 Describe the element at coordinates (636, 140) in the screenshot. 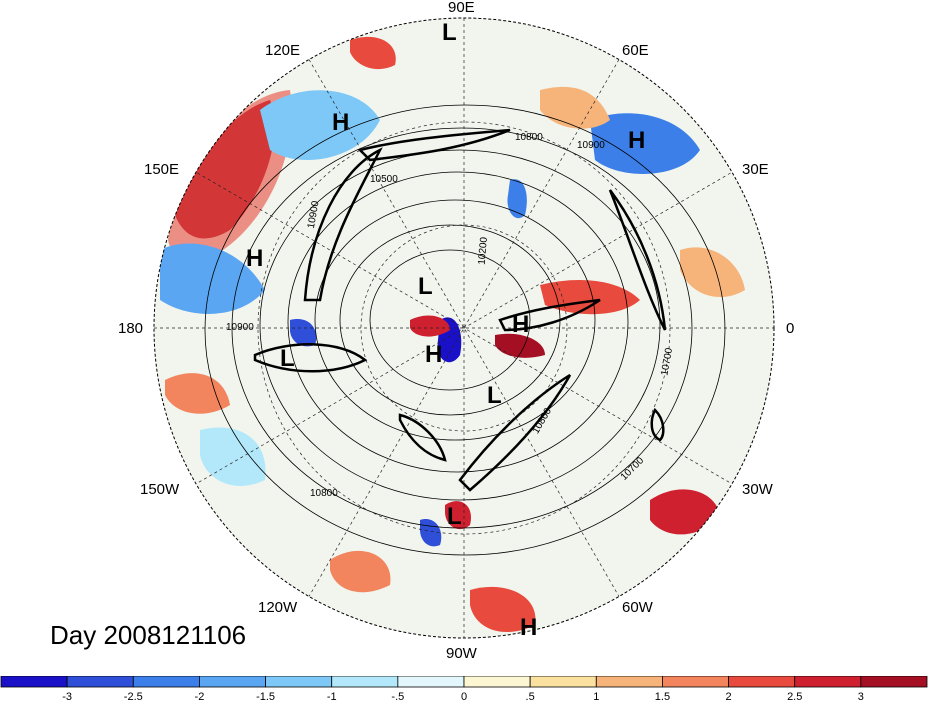

I see `pressure-center-h-45e: H` at that location.